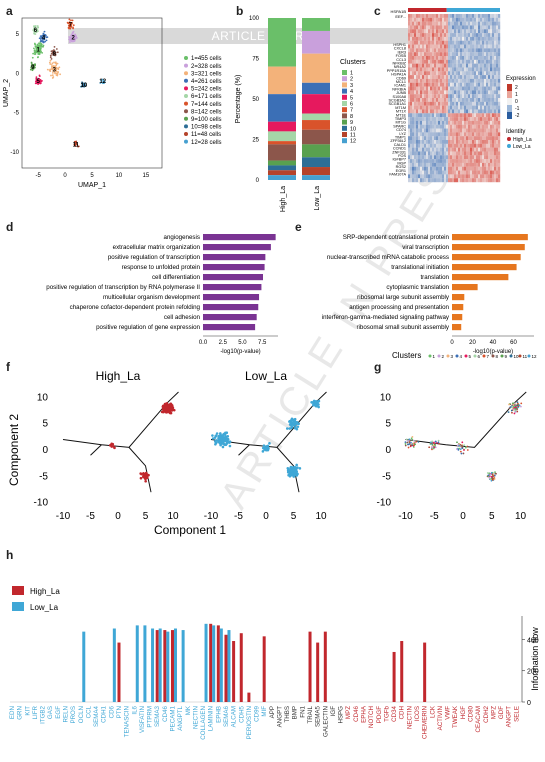 Image resolution: width=545 pixels, height=762 pixels. What do you see at coordinates (211, 516) in the screenshot?
I see `trajectory-x-tick: -10` at bounding box center [211, 516].